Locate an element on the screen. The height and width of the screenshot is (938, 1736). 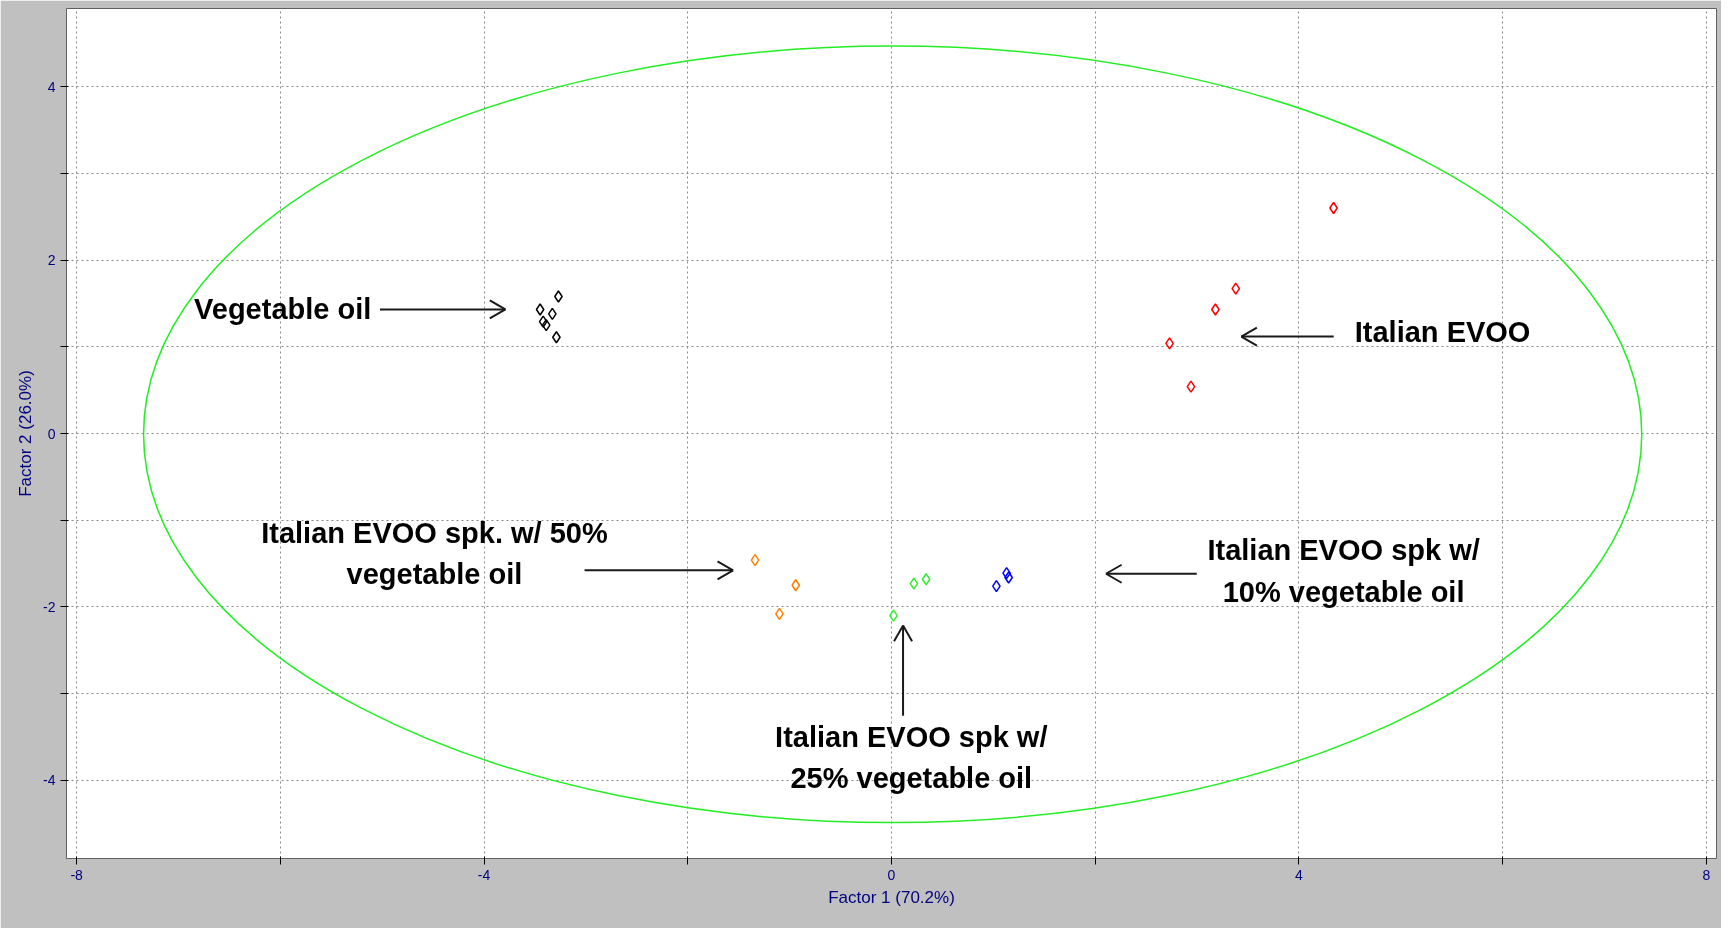
annotation: Italian EVOO spk. w/ 50% vegetable oil is located at coordinates (434, 553).